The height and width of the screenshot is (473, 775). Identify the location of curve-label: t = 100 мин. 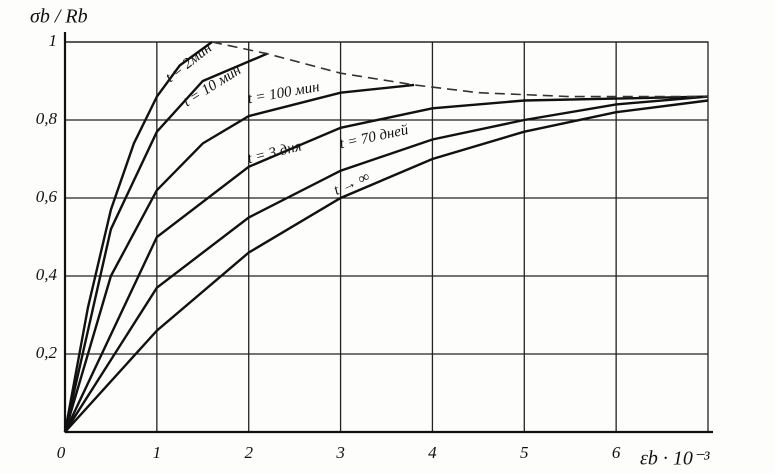
(284, 93).